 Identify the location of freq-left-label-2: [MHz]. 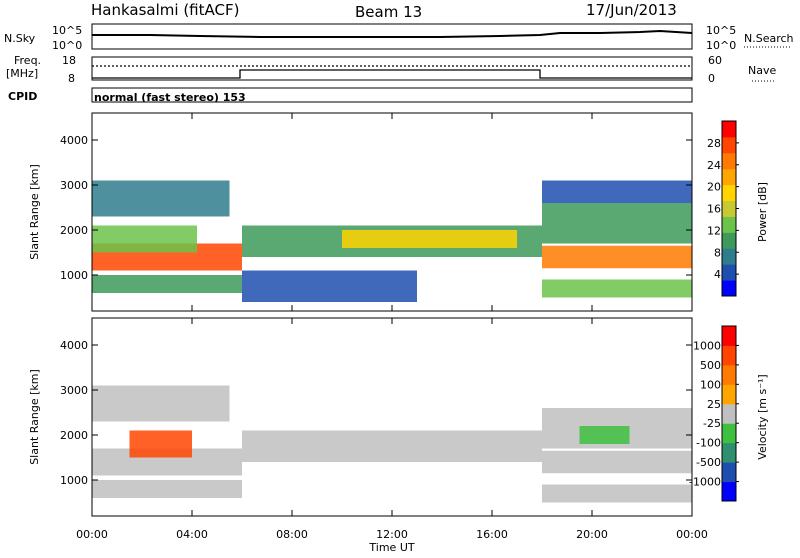
(22, 73).